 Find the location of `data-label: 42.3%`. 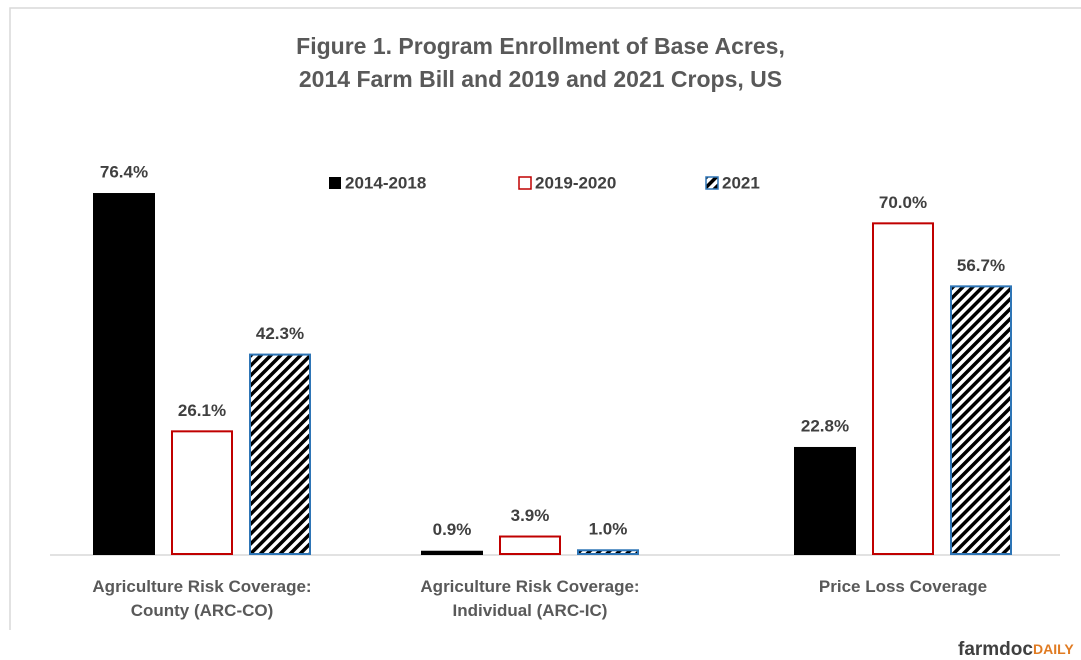

data-label: 42.3% is located at coordinates (280, 333).